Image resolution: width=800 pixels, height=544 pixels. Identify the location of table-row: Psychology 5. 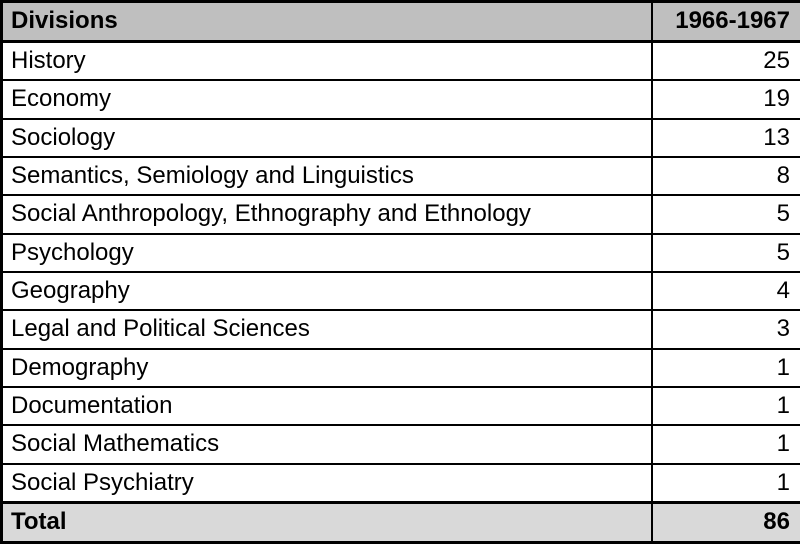
(400, 252).